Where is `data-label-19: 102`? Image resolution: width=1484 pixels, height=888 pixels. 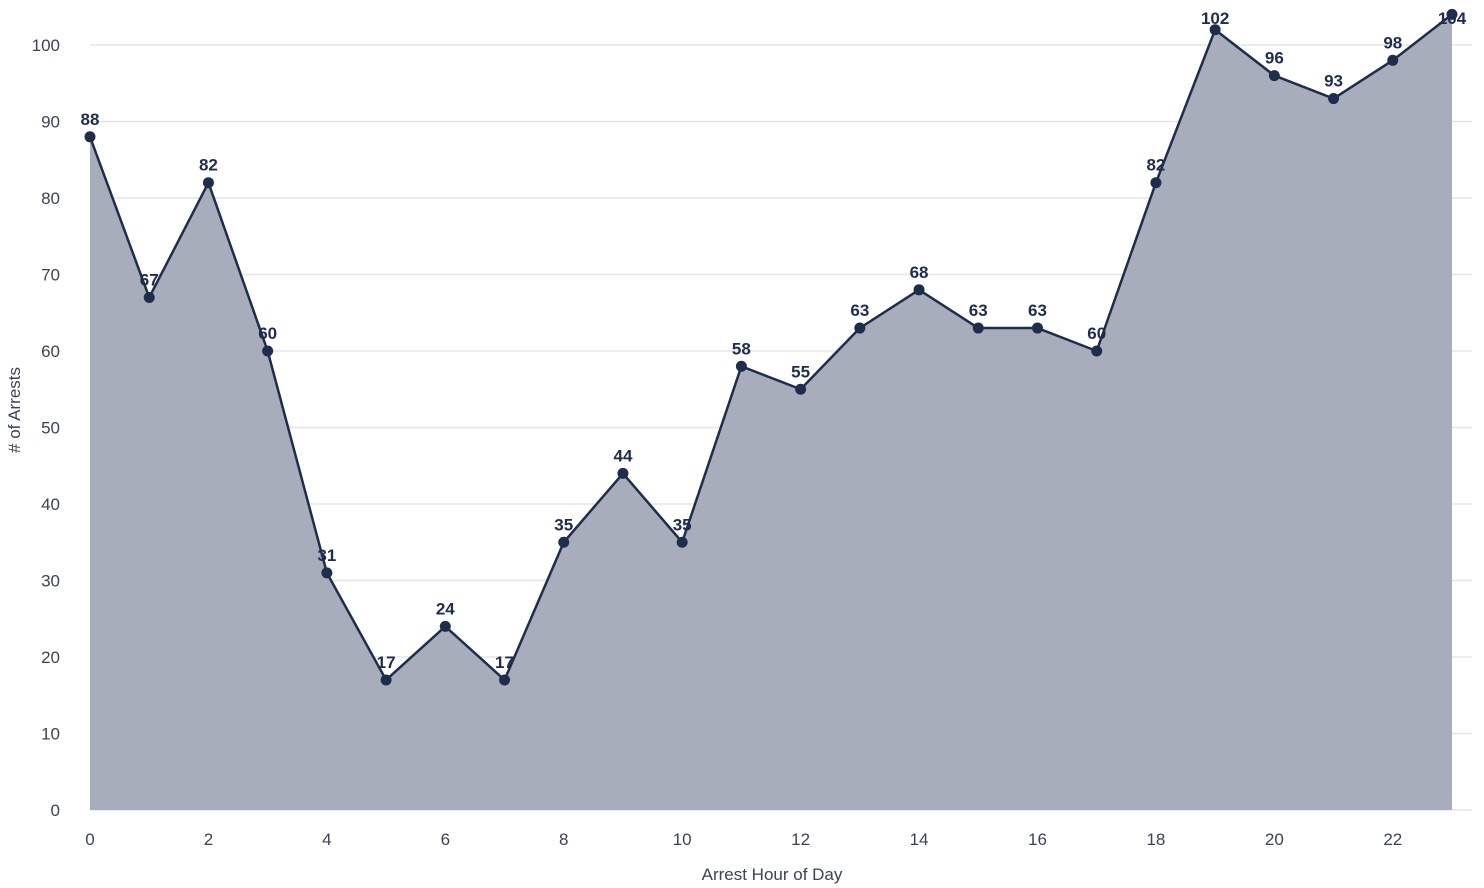
data-label-19: 102 is located at coordinates (1215, 18).